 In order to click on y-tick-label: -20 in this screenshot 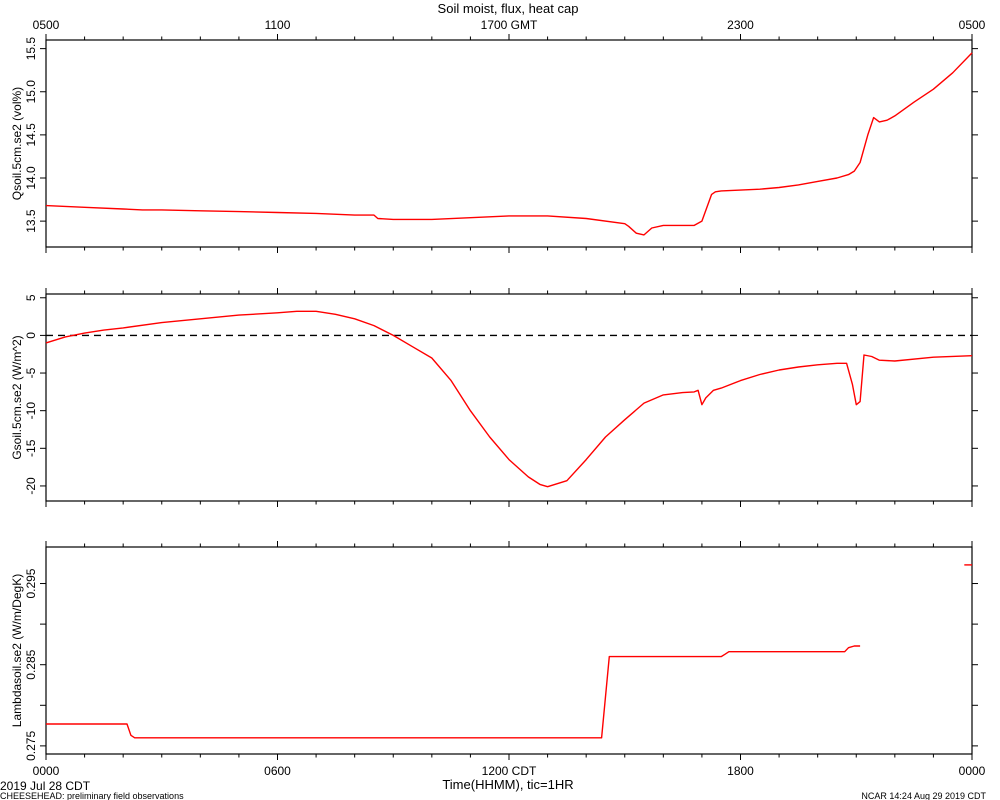, I will do `click(31, 486)`.